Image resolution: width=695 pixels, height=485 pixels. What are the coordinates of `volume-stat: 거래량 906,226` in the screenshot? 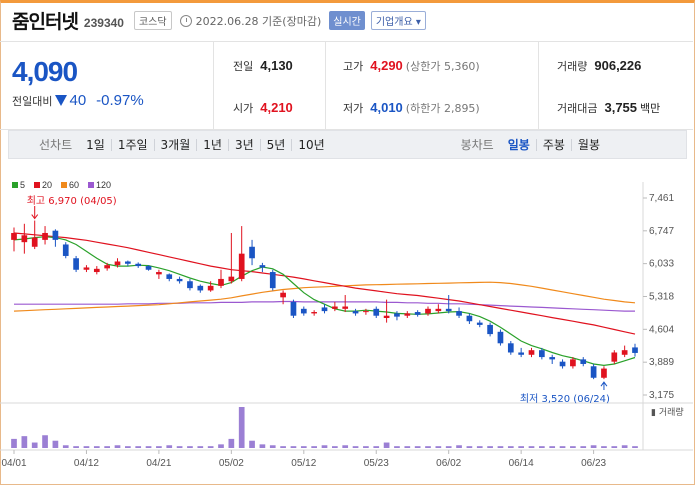 It's located at (599, 66).